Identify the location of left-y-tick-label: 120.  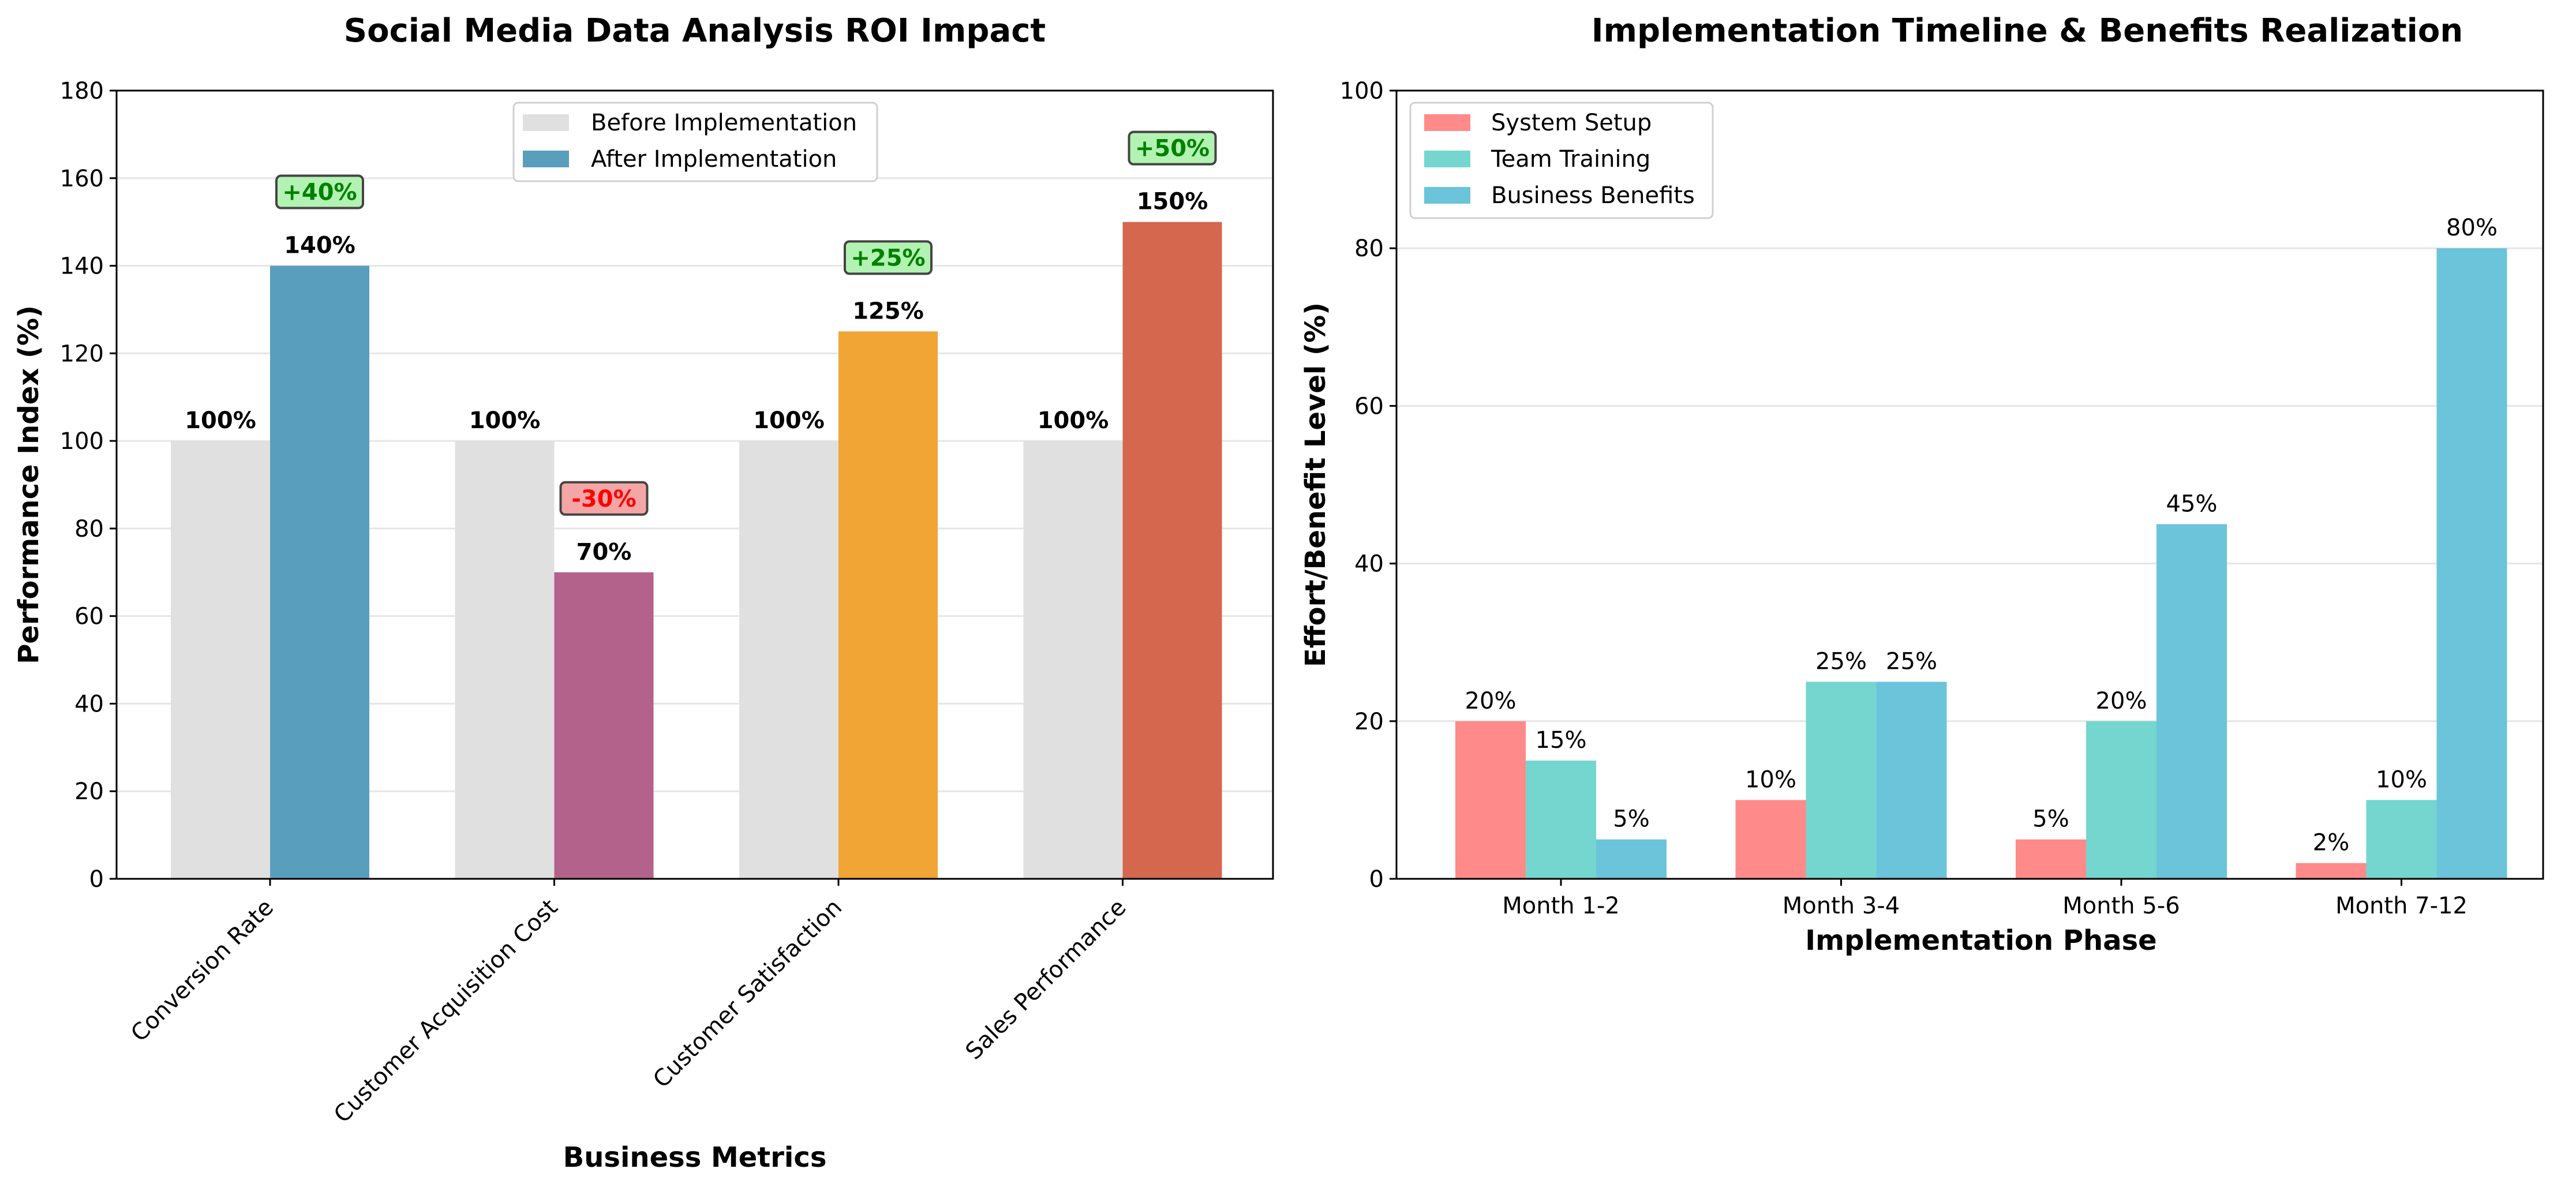
(82, 354).